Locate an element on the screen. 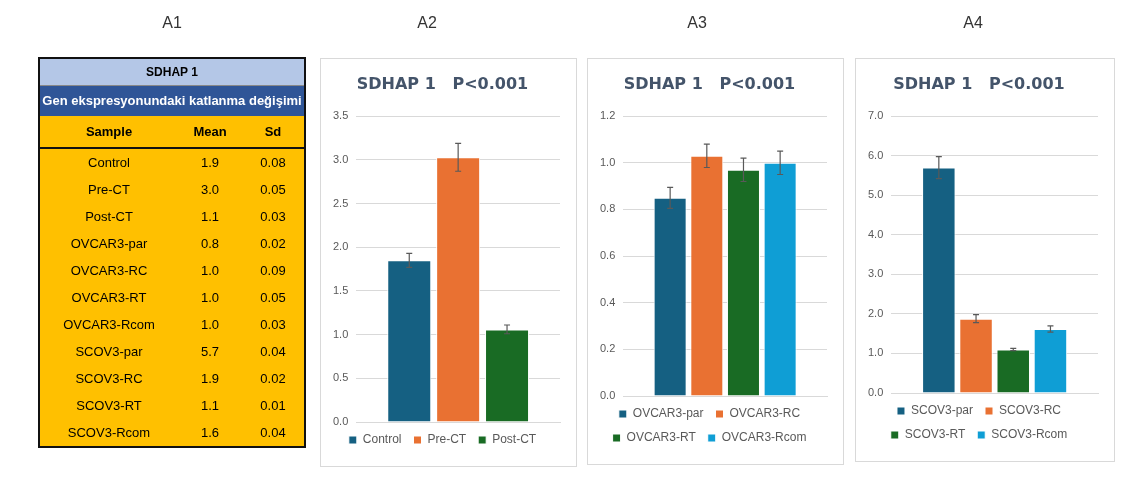 This screenshot has height=481, width=1138. y-tick-label: 0.4 is located at coordinates (607, 301).